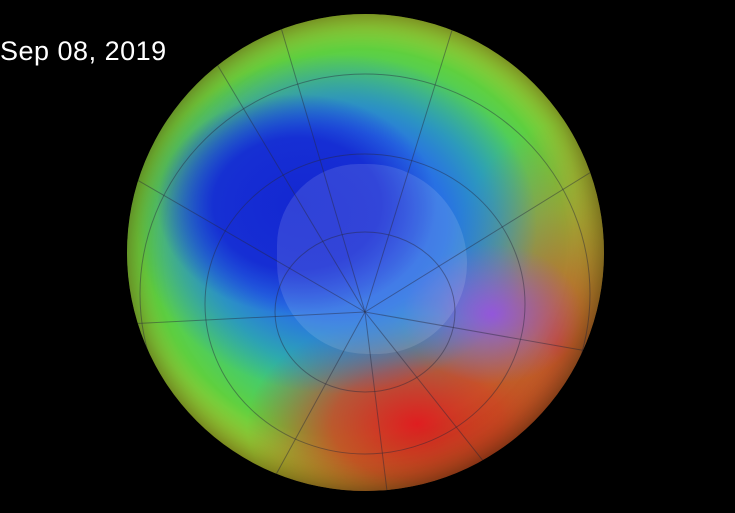 Image resolution: width=735 pixels, height=513 pixels. What do you see at coordinates (83, 51) in the screenshot?
I see `date-label: Sep 08, 2019` at bounding box center [83, 51].